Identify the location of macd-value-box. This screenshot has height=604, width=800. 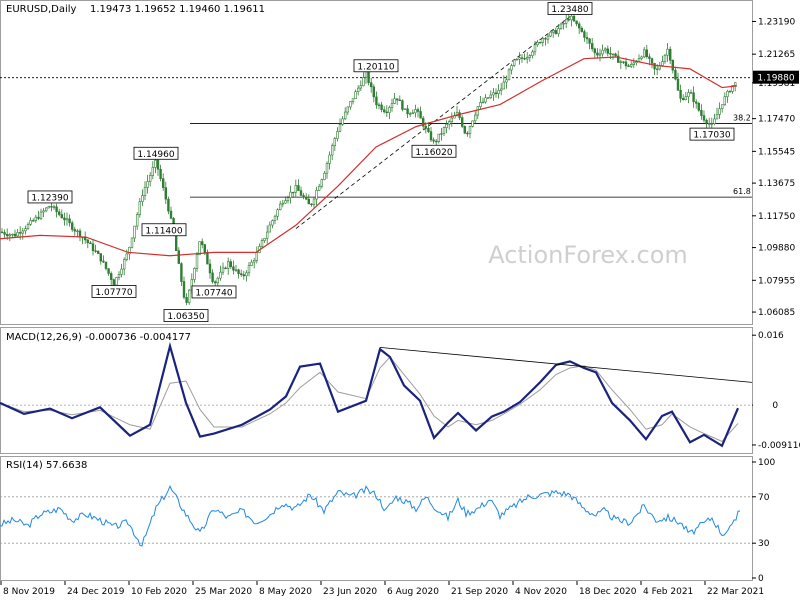
(763, 405).